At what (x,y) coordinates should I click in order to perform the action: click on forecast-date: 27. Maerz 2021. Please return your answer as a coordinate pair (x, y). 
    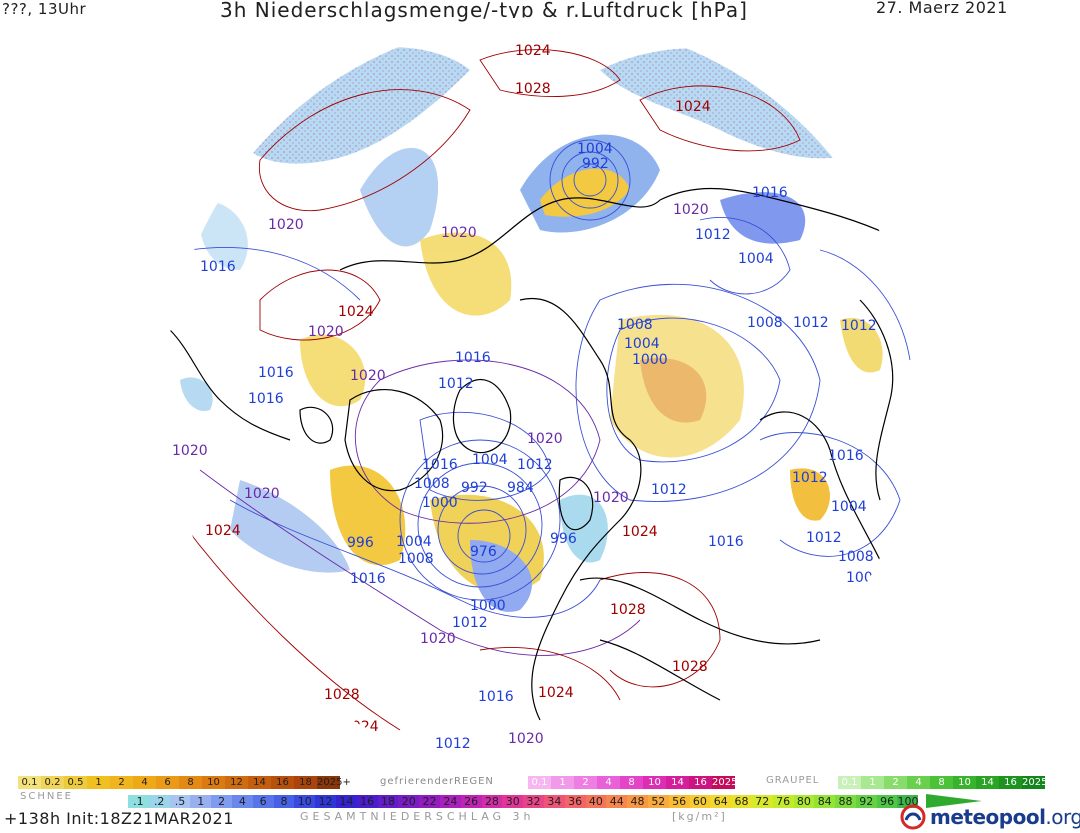
    Looking at the image, I should click on (942, 8).